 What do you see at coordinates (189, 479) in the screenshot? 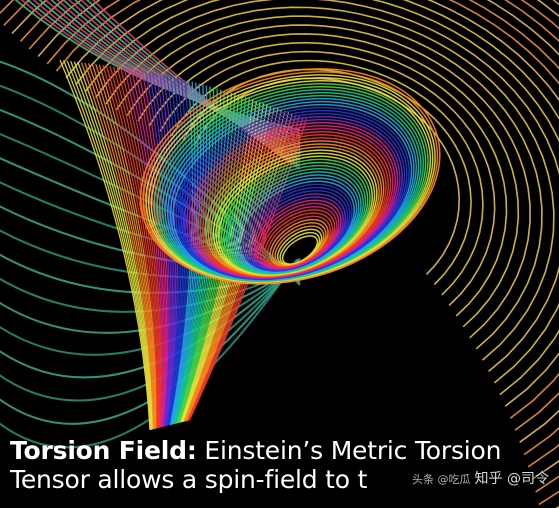
I see `caption-line-2: Tensor allows a spin-field to t` at bounding box center [189, 479].